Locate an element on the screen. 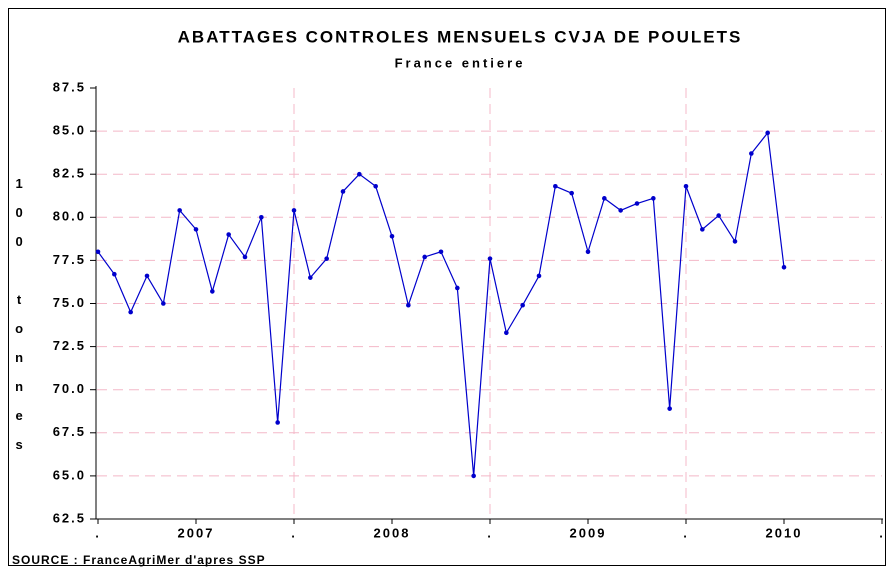  y-tick-label: 70.0 is located at coordinates (69, 388).